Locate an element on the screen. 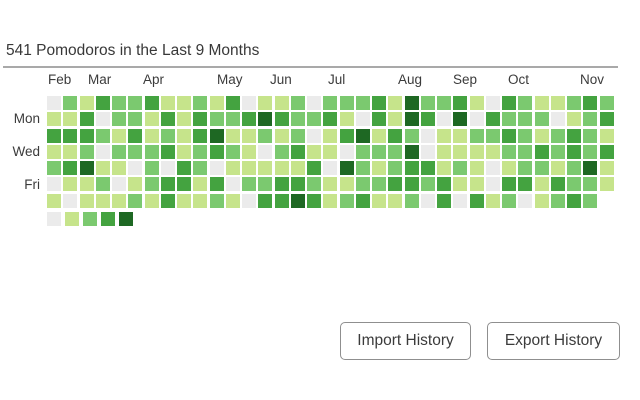  export-history-button: Export History is located at coordinates (553, 341).